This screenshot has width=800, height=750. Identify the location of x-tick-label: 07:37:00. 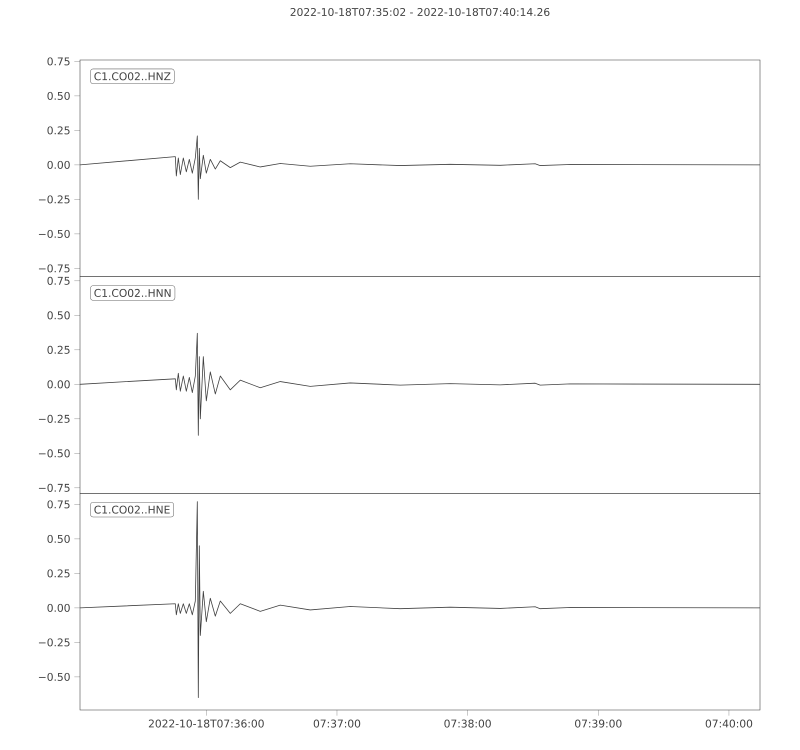
(337, 724).